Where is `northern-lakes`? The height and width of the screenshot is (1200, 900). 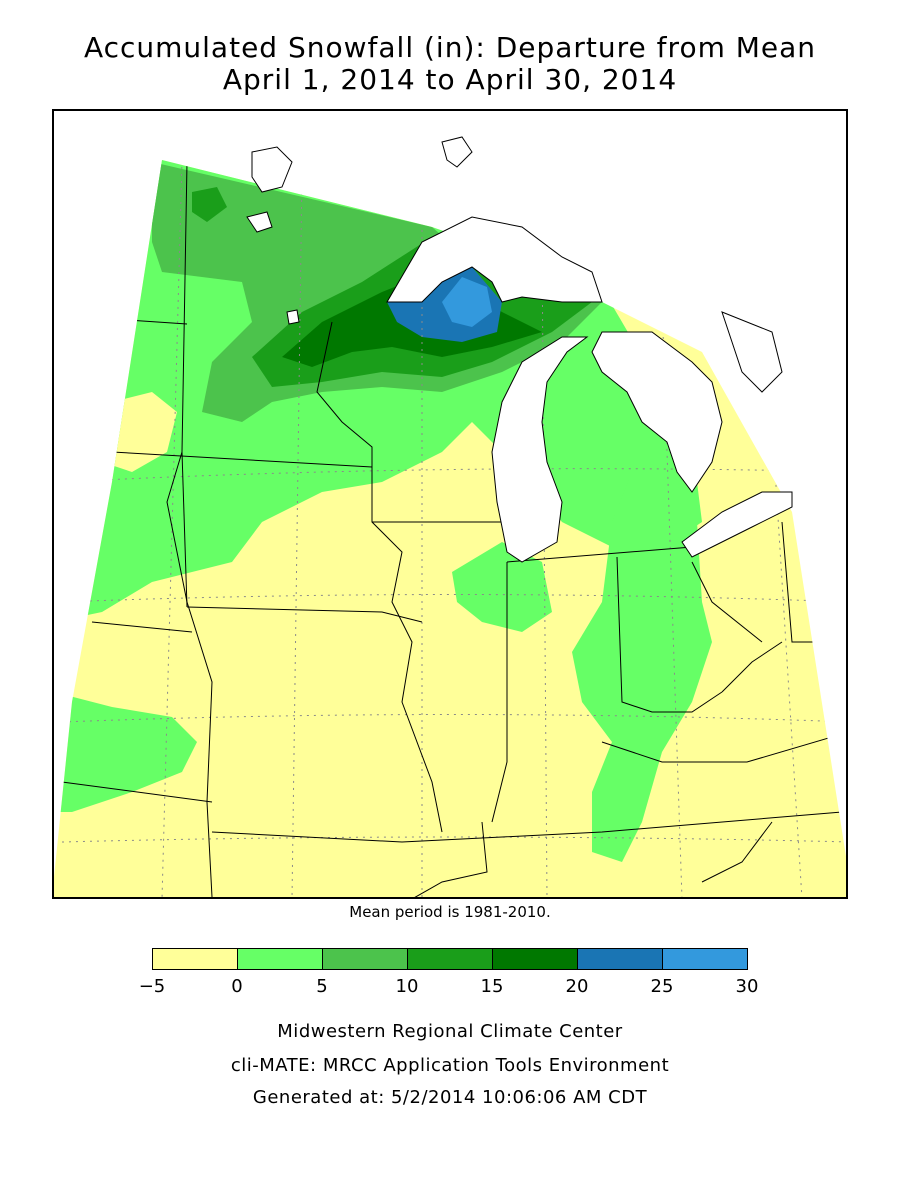
northern-lakes is located at coordinates (359, 230).